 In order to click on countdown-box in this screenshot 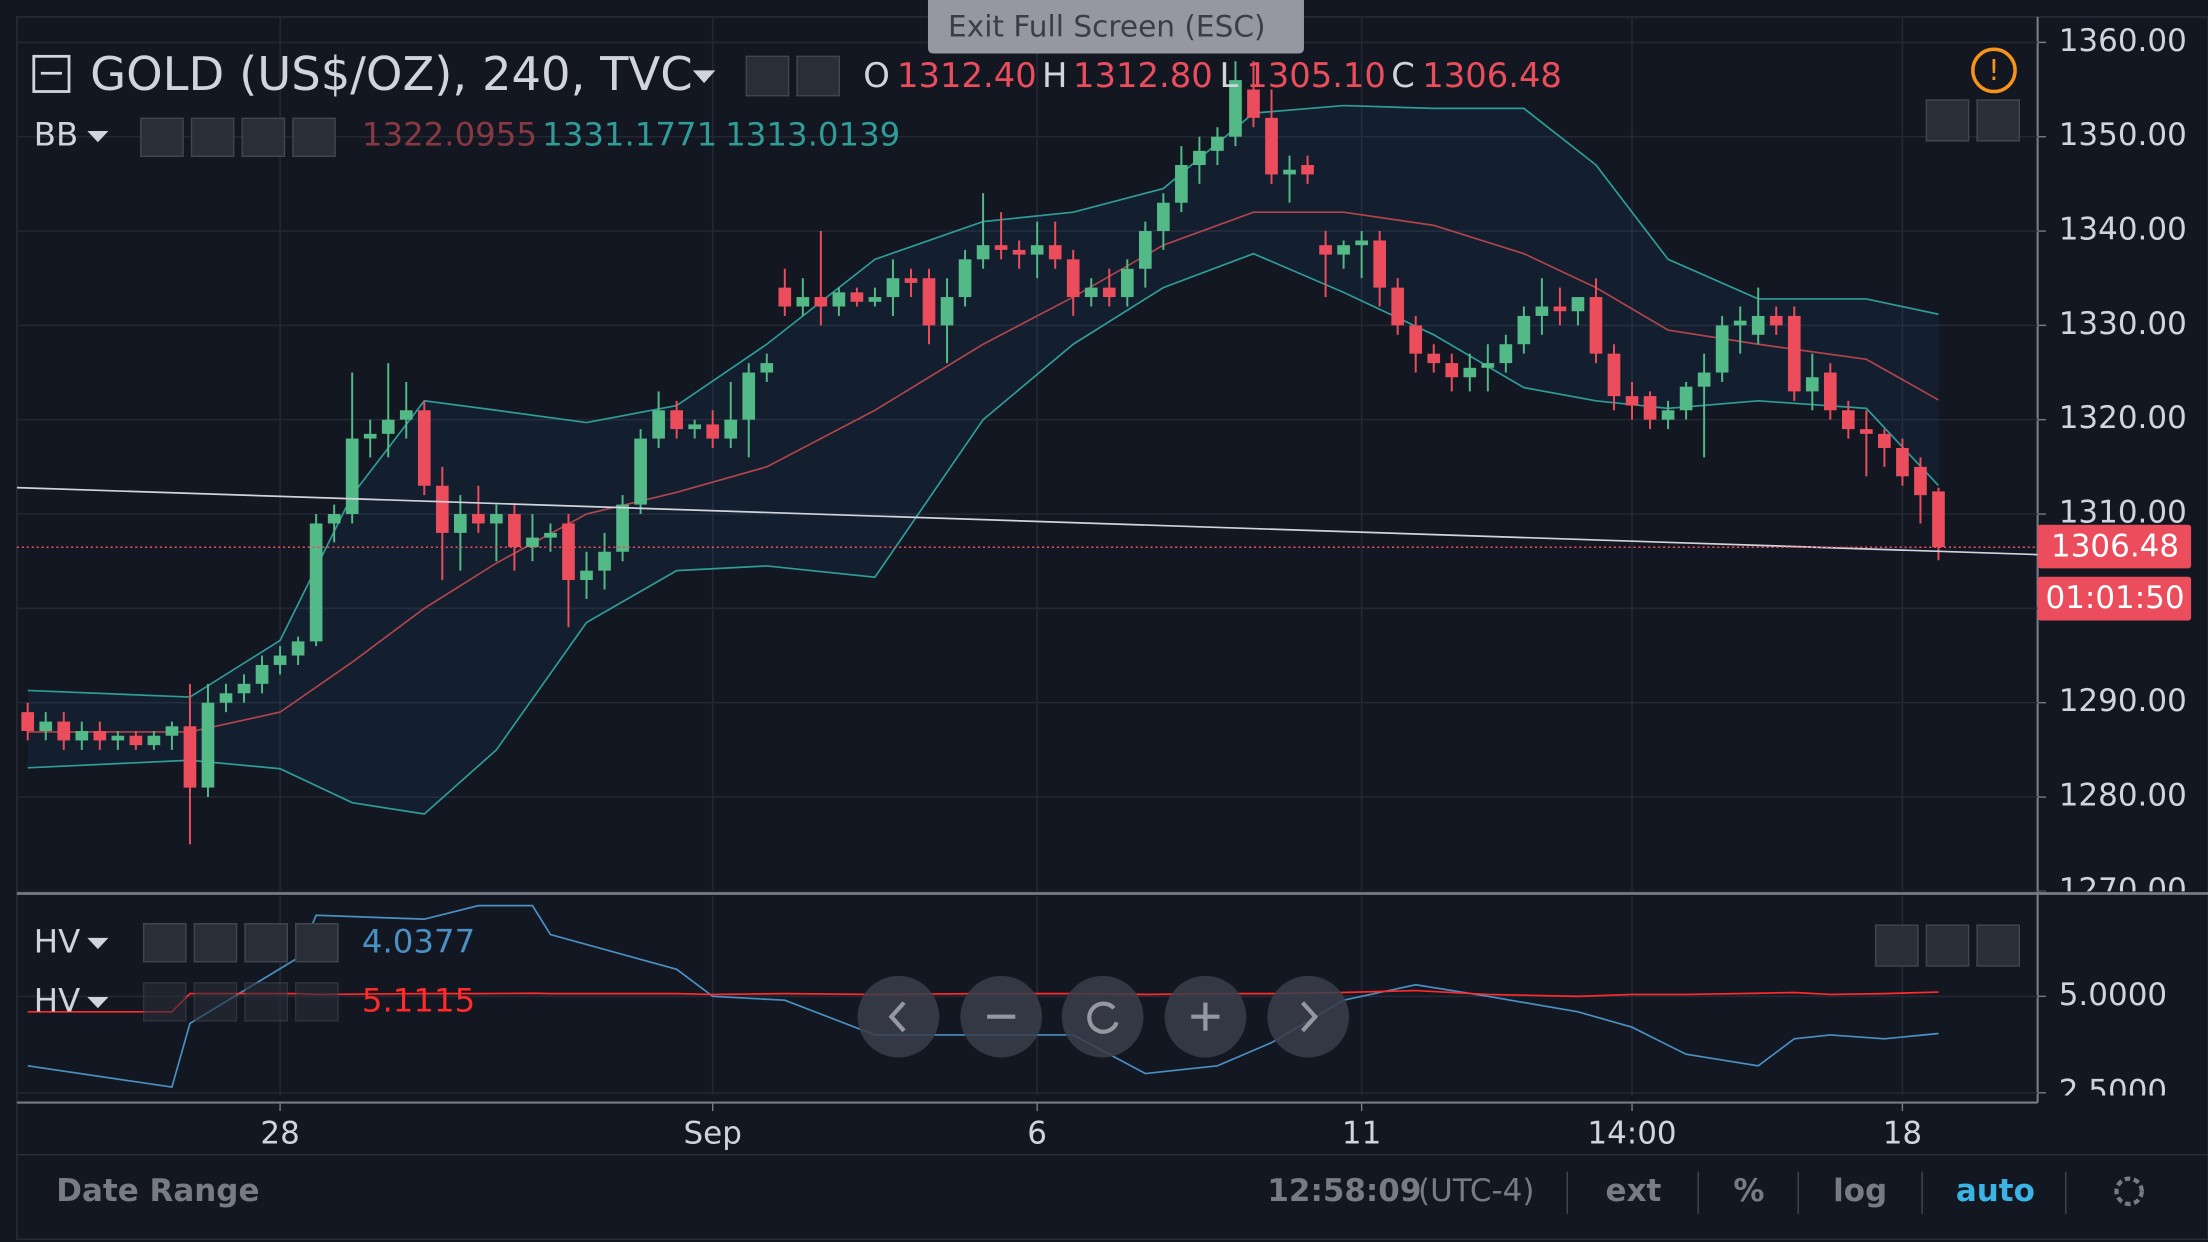, I will do `click(2114, 598)`.